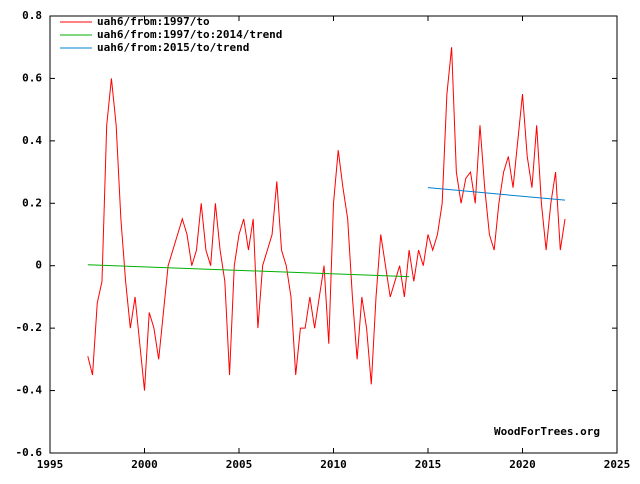  I want to click on y-tick-label: 0.6, so click(32, 77).